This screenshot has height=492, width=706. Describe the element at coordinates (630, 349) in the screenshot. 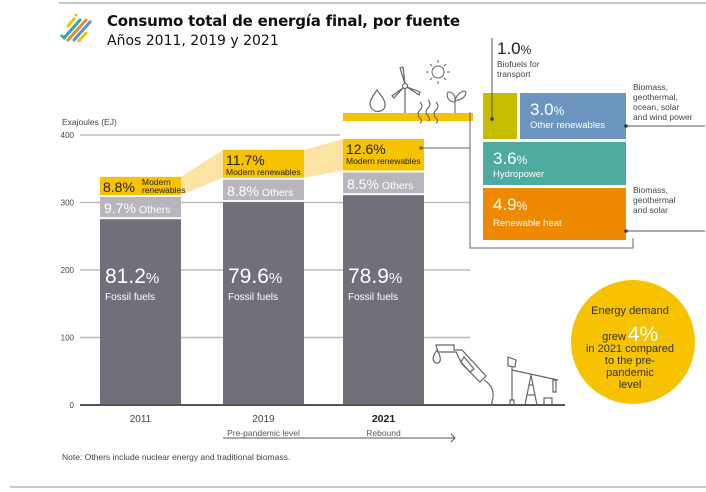

I see `callout-line3: in 2021 compared` at that location.